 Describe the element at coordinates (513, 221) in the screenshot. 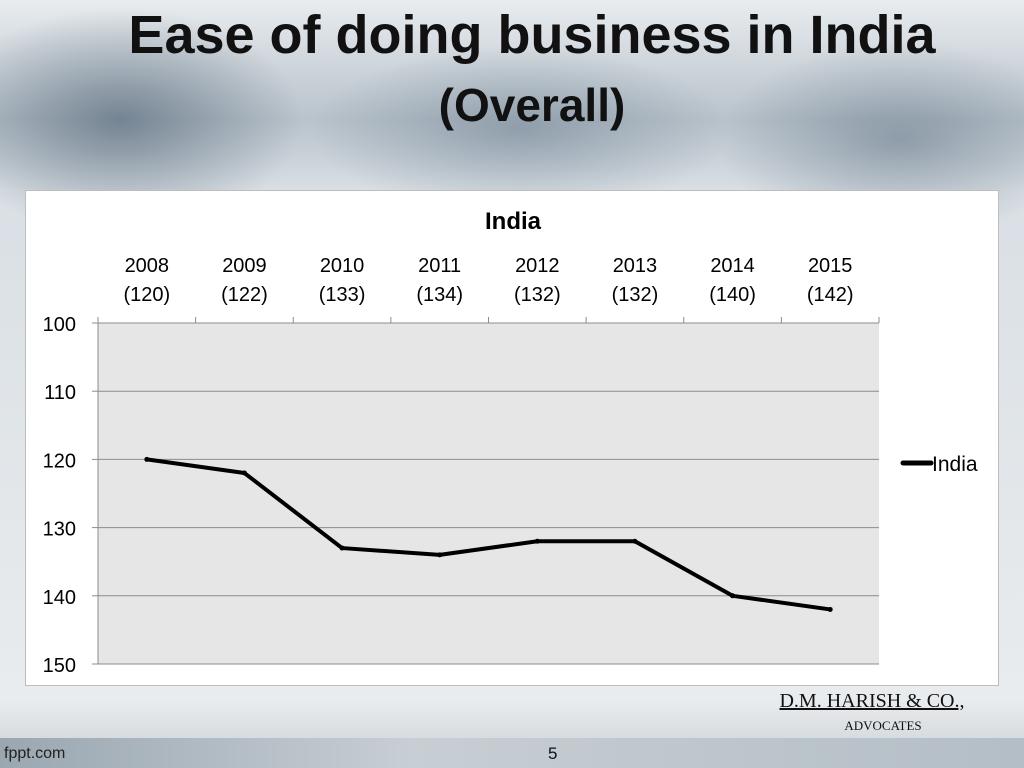

I see `chart-title: India` at that location.